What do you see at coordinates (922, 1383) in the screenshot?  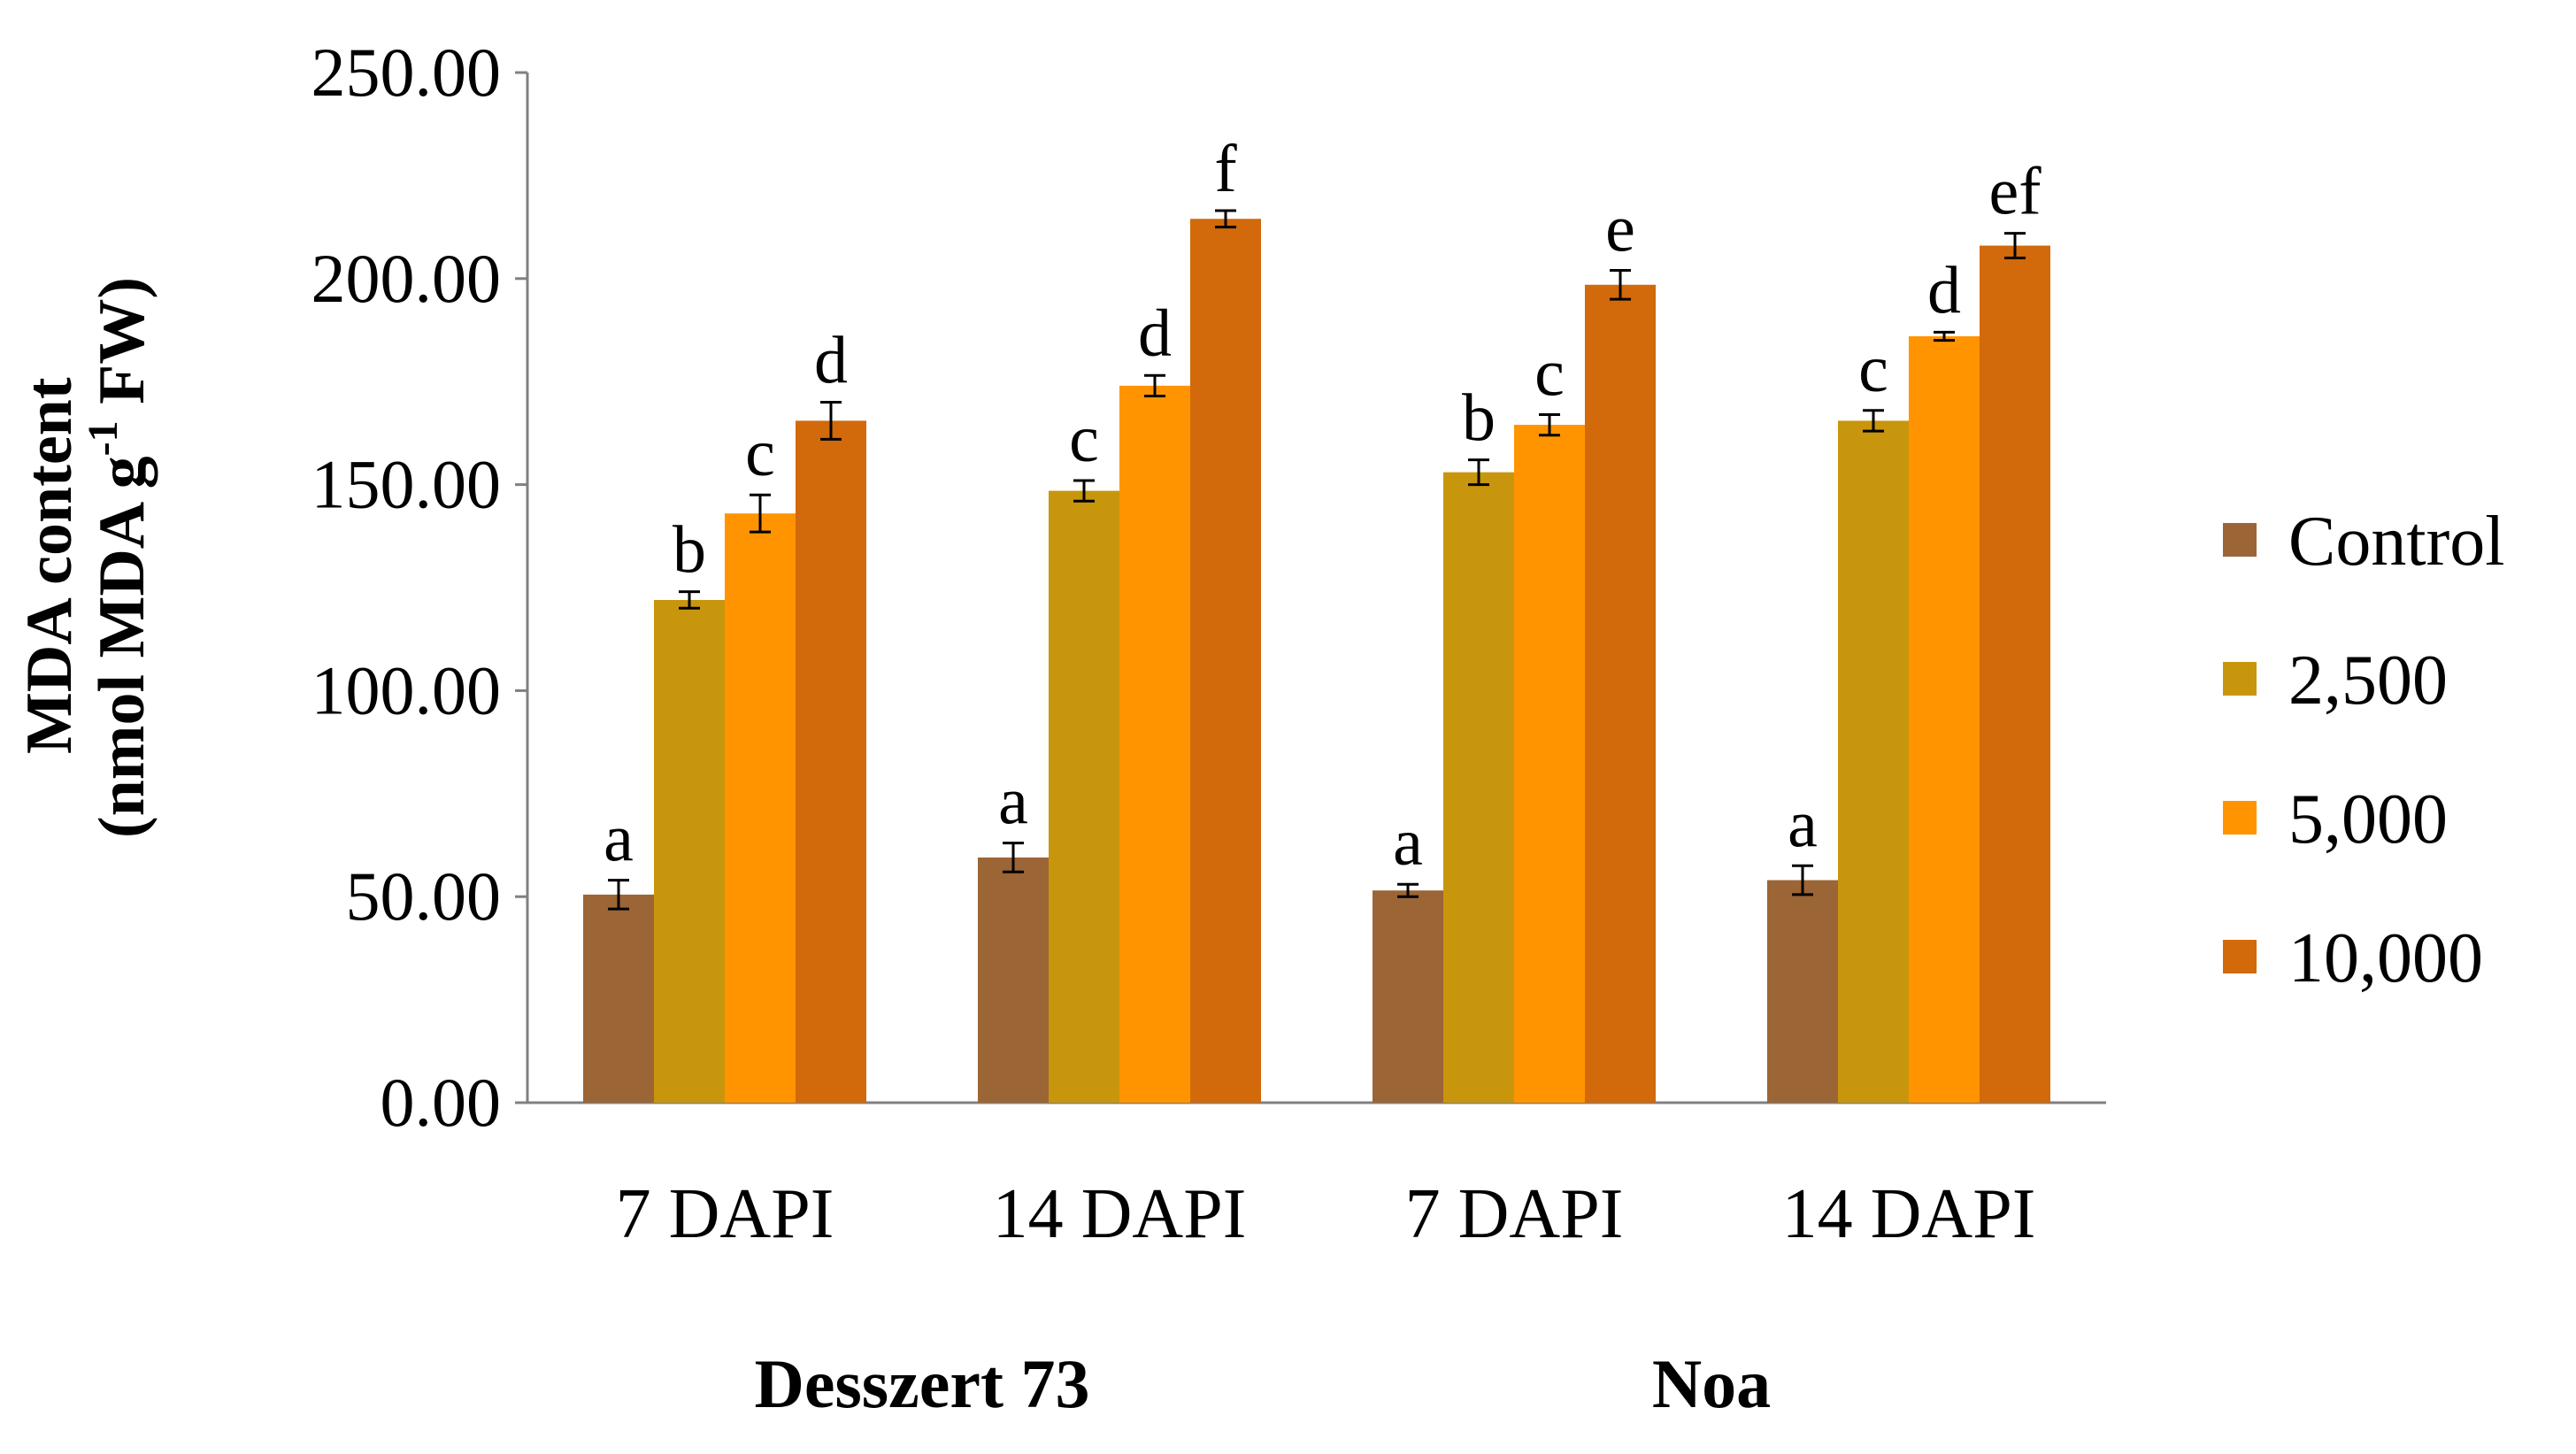 I see `group-label: Desszert 73` at bounding box center [922, 1383].